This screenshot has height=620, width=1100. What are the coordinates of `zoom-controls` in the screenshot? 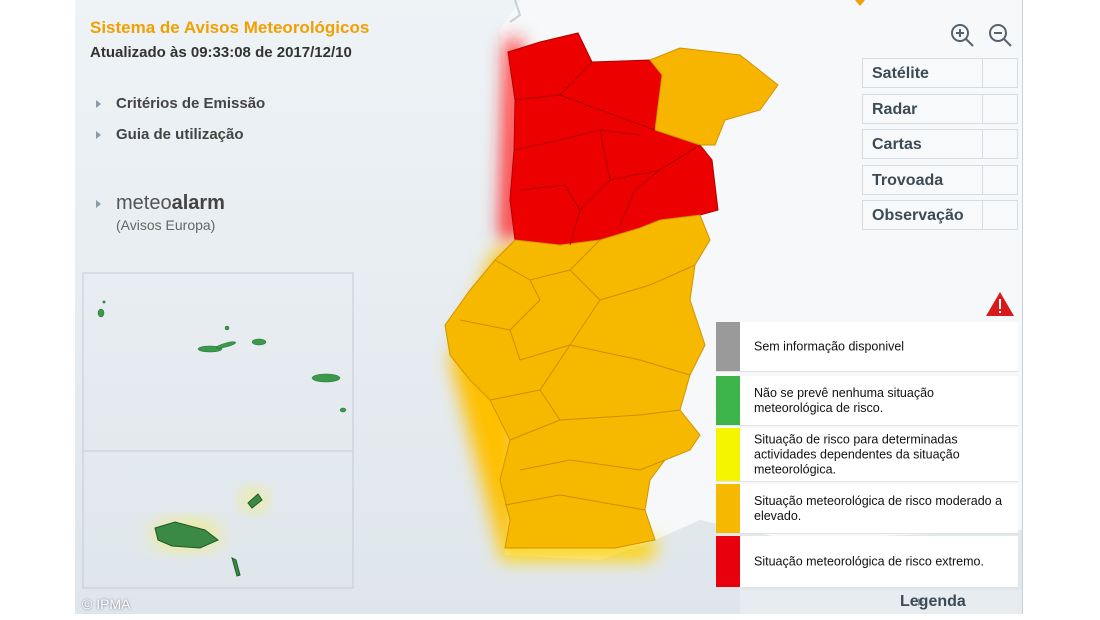 It's located at (981, 35).